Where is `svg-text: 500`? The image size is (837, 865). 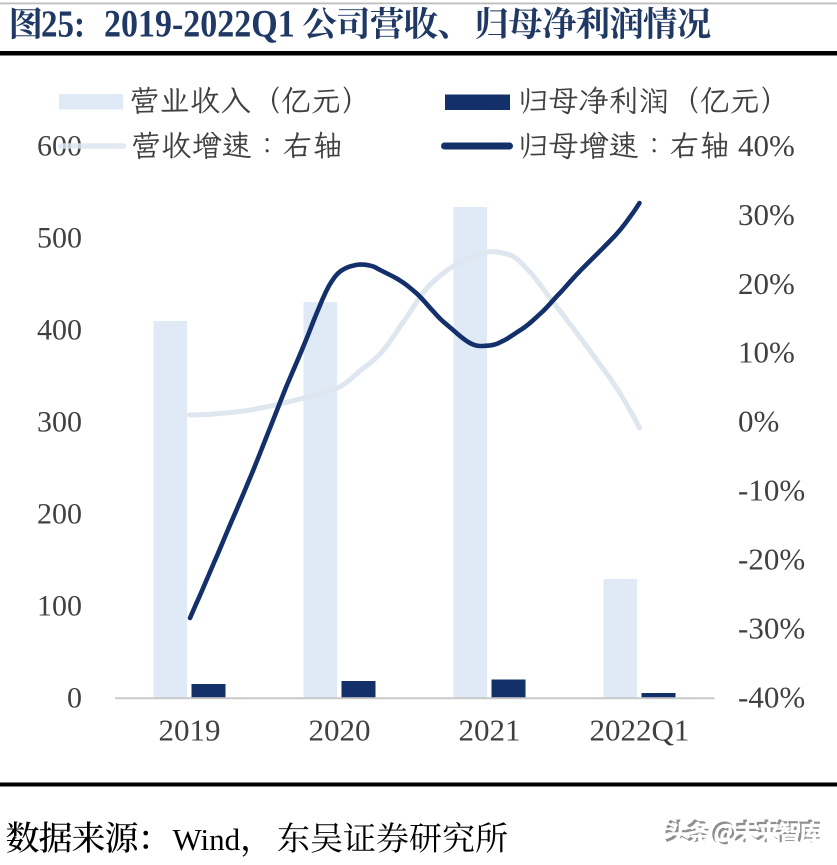
svg-text: 500 is located at coordinates (59, 237).